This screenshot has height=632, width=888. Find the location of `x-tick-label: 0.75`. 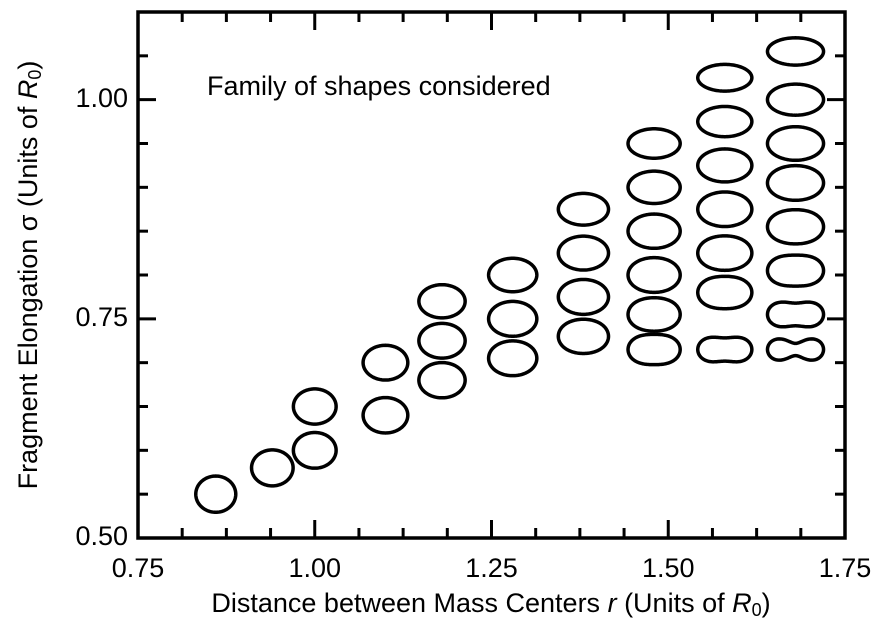

x-tick-label: 0.75 is located at coordinates (138, 568).